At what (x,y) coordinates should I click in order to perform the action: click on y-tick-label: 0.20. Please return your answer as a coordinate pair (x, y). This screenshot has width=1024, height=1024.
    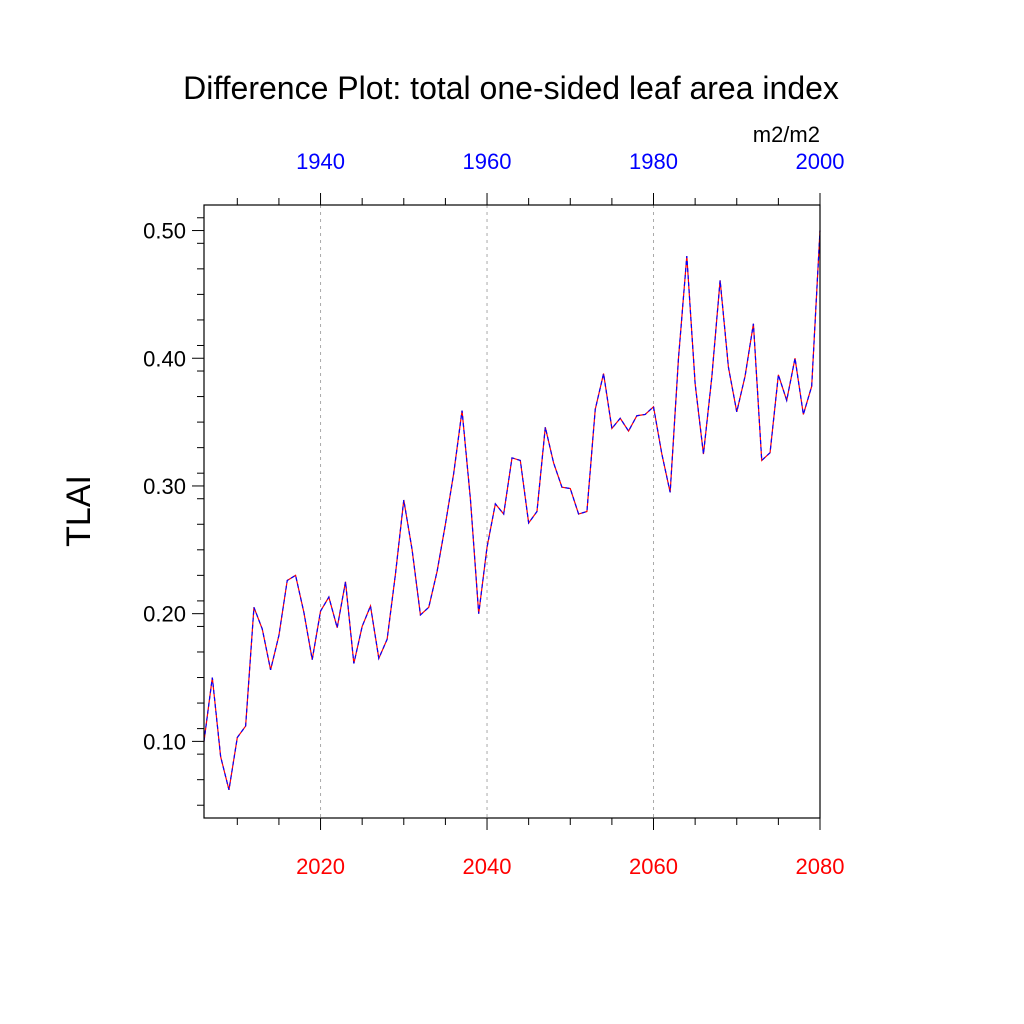
    Looking at the image, I should click on (164, 614).